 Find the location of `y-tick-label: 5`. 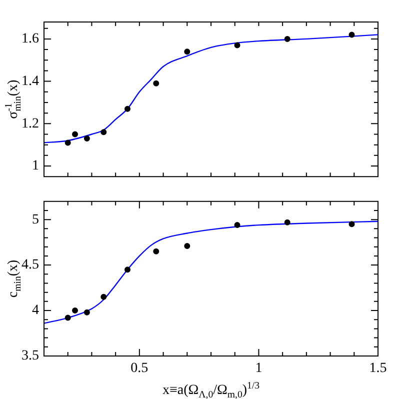

y-tick-label: 5 is located at coordinates (35, 220).